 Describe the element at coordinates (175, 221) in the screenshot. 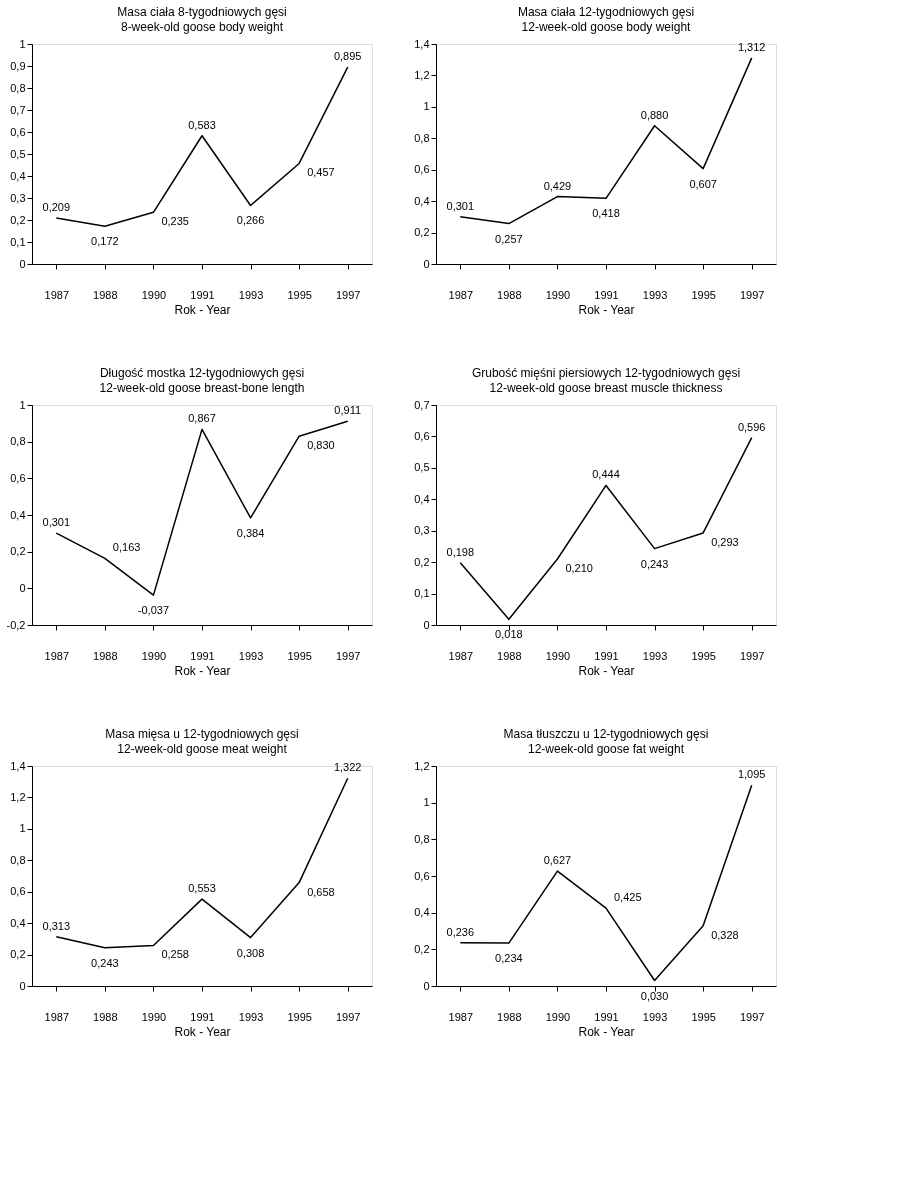

I see `data-label: 0,235` at that location.